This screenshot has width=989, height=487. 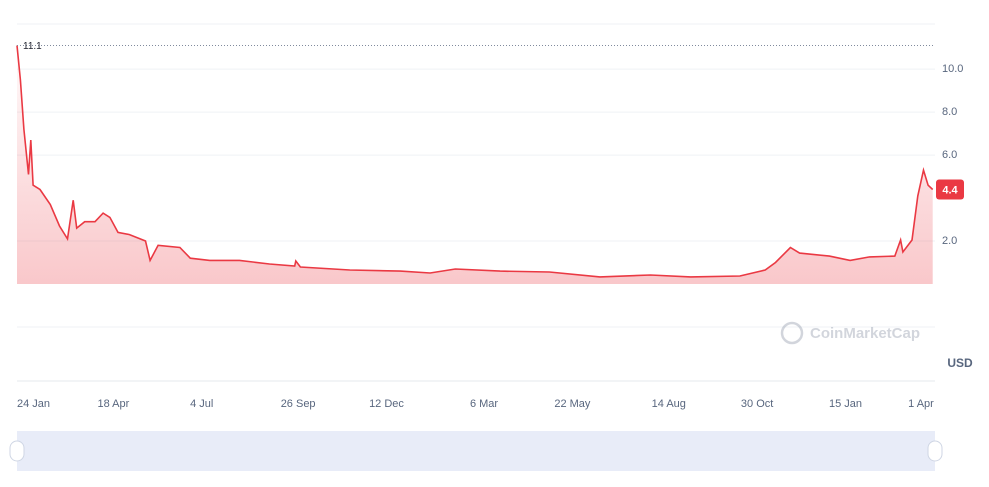 What do you see at coordinates (949, 155) in the screenshot?
I see `y-tick-label: 6.0` at bounding box center [949, 155].